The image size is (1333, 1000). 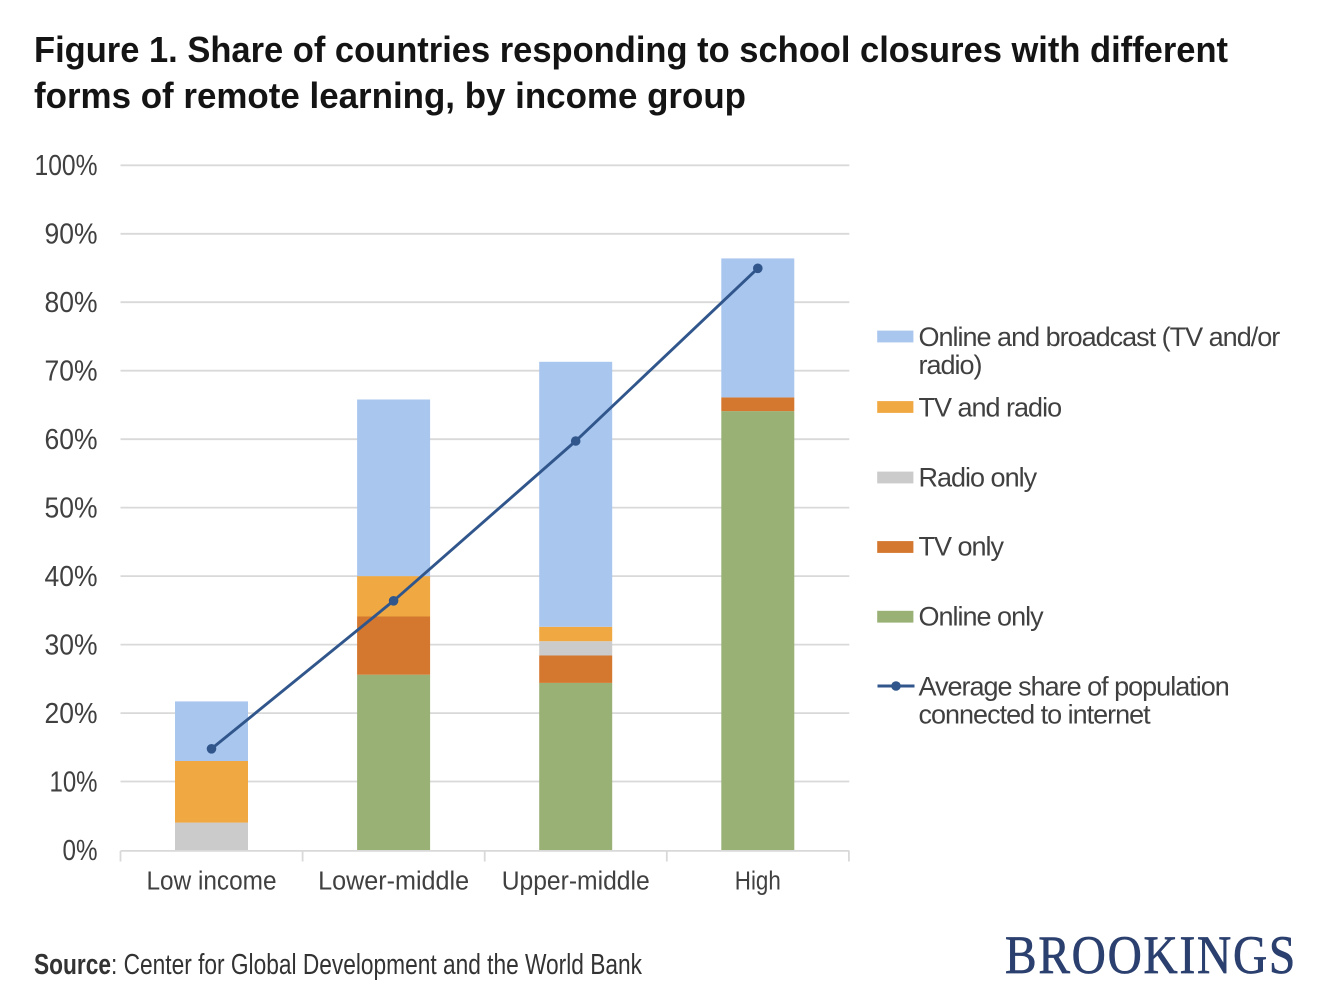 What do you see at coordinates (576, 882) in the screenshot?
I see `svg-text: Upper-middle` at bounding box center [576, 882].